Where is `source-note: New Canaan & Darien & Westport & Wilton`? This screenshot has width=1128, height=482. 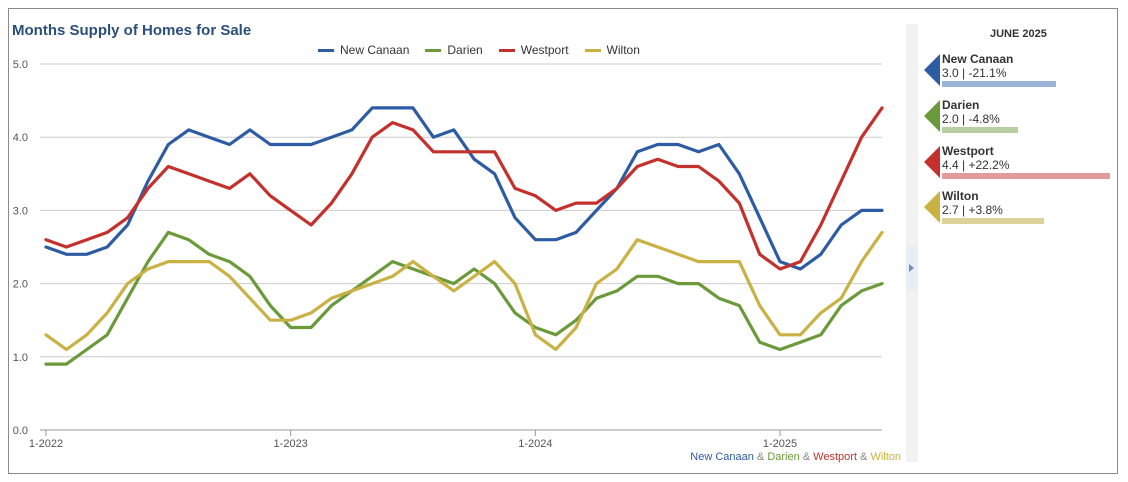
source-note: New Canaan & Darien & Westport & Wilton is located at coordinates (795, 457).